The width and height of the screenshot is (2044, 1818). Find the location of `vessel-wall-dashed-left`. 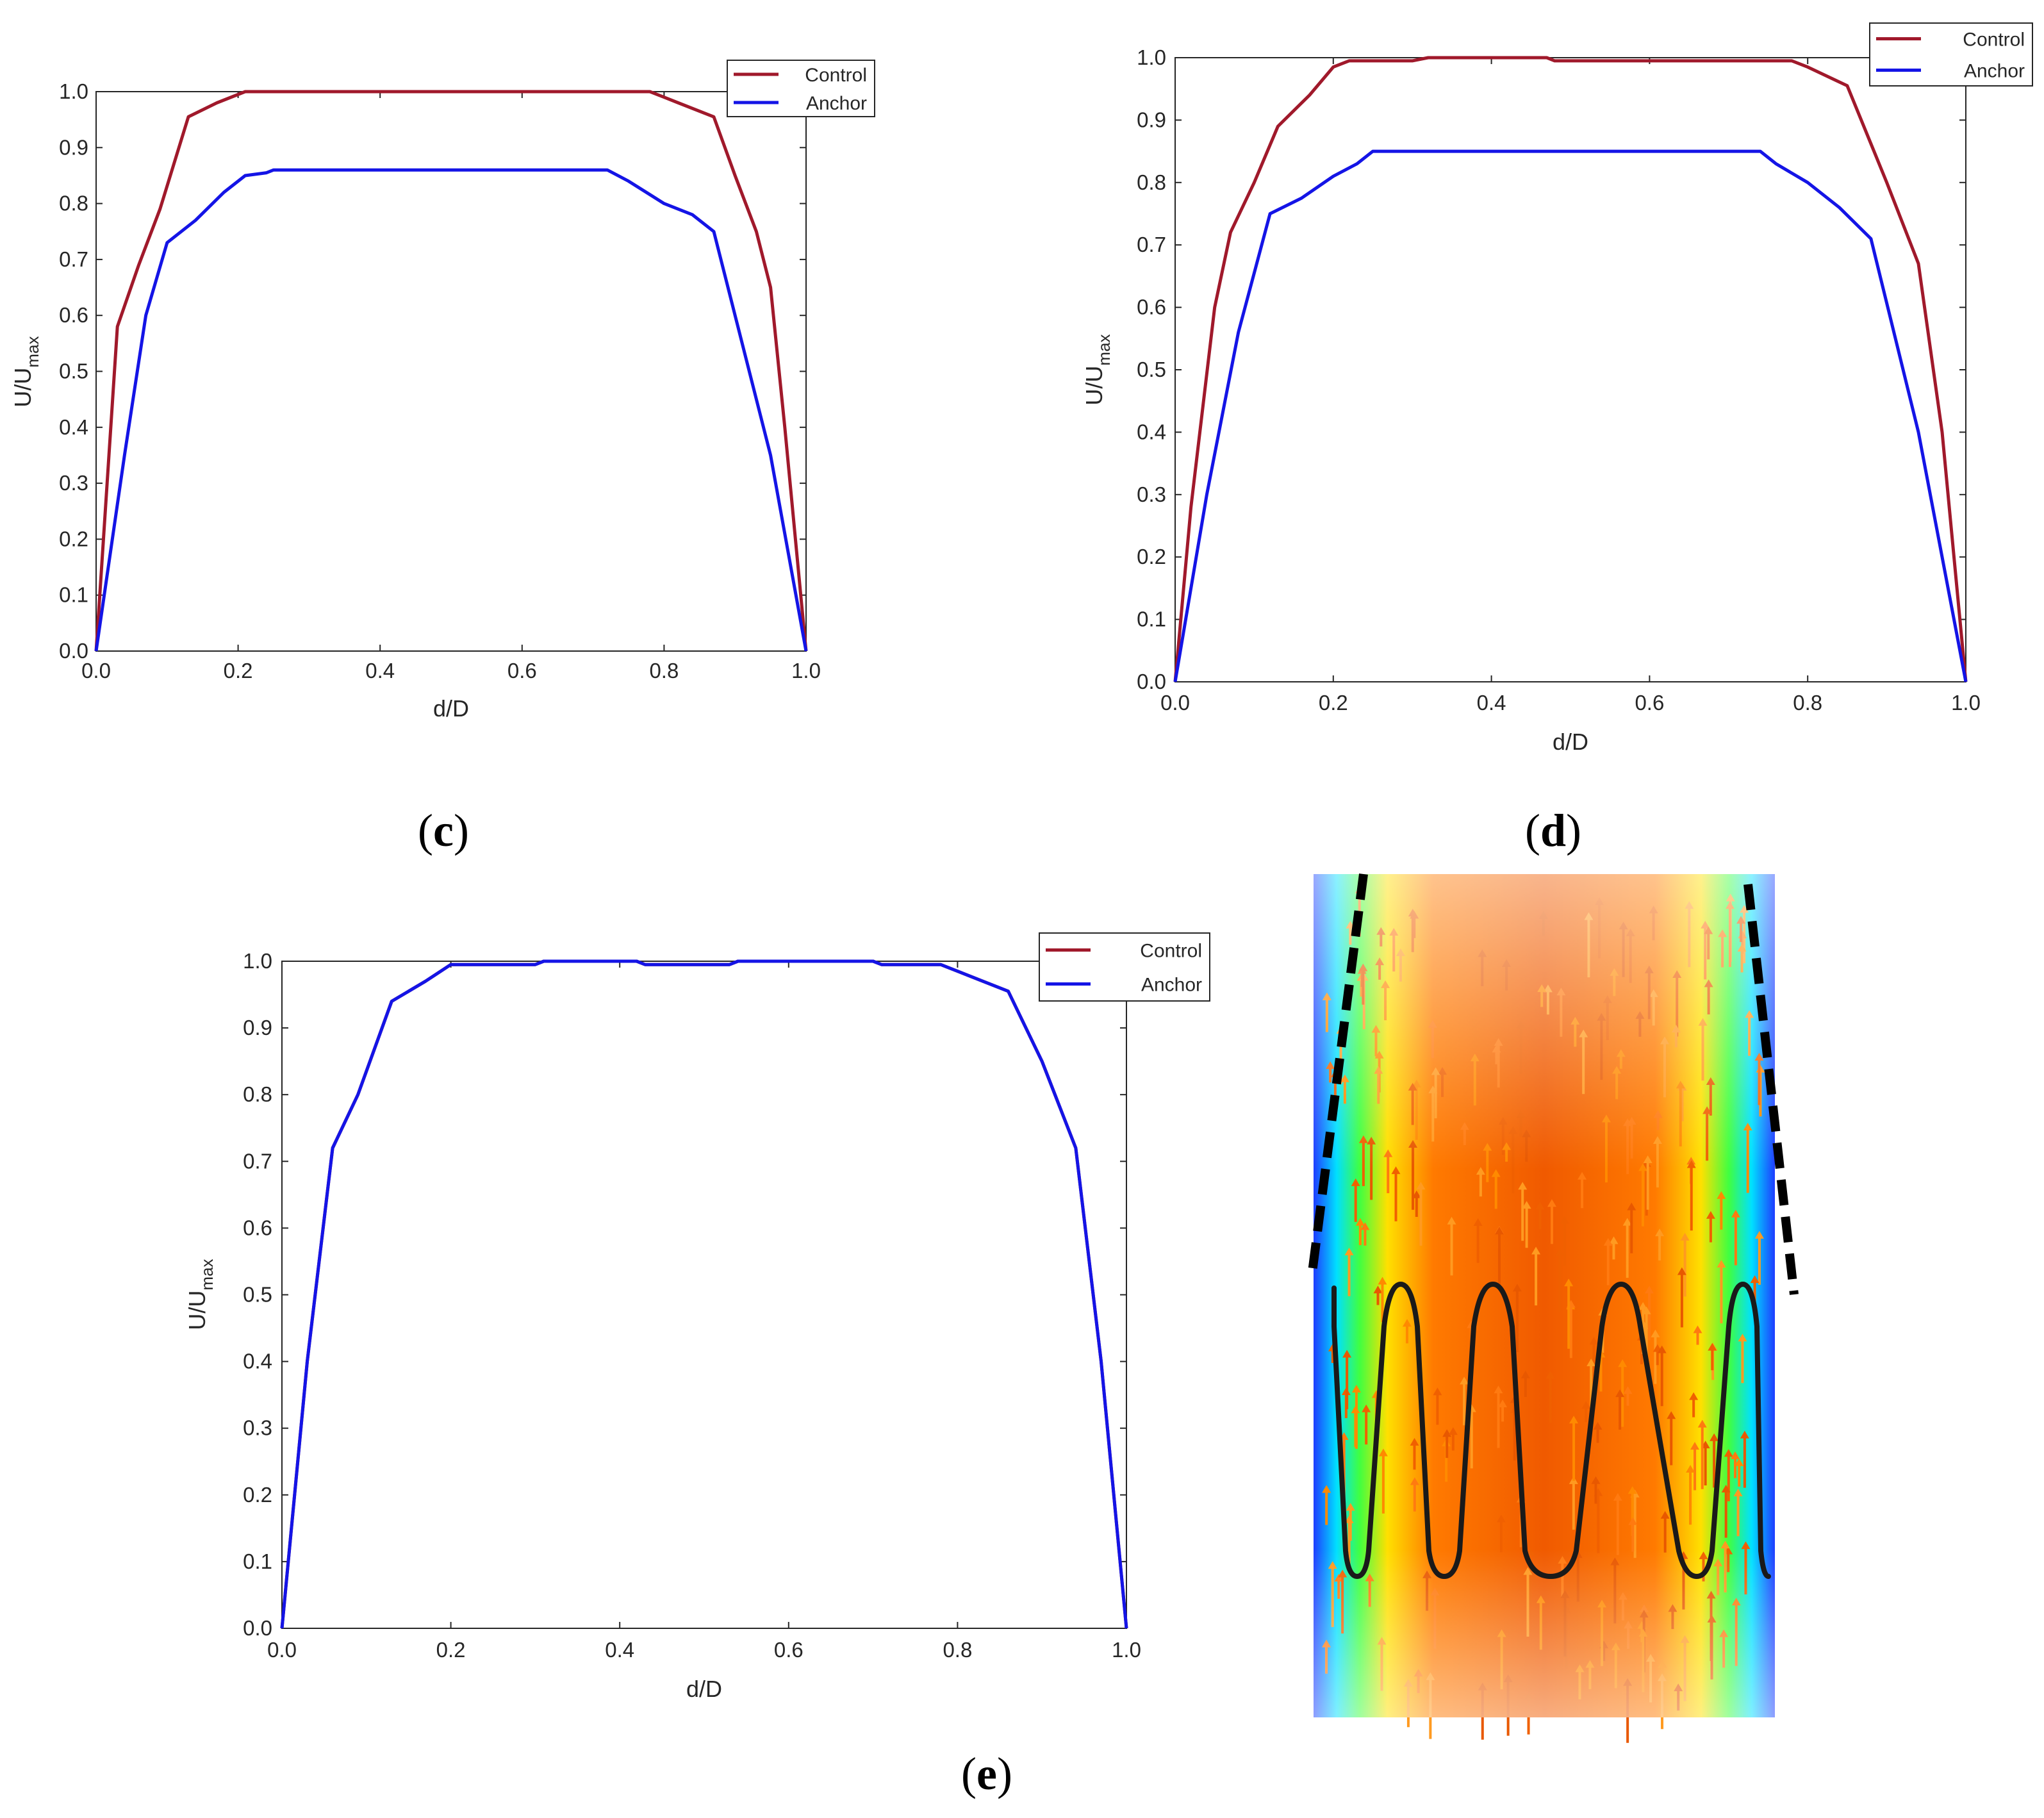

vessel-wall-dashed-left is located at coordinates (1338, 1073).